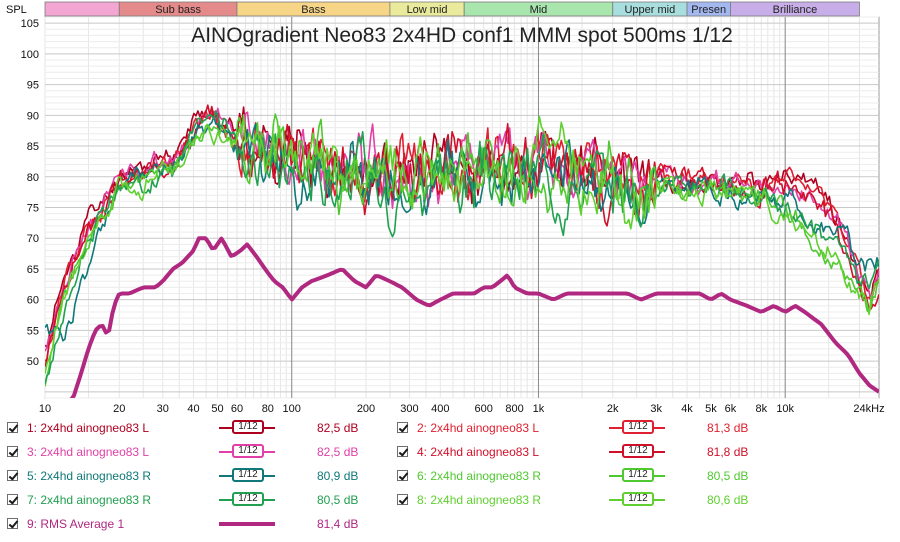 The image size is (900, 542). I want to click on x-tick-label: 60, so click(237, 409).